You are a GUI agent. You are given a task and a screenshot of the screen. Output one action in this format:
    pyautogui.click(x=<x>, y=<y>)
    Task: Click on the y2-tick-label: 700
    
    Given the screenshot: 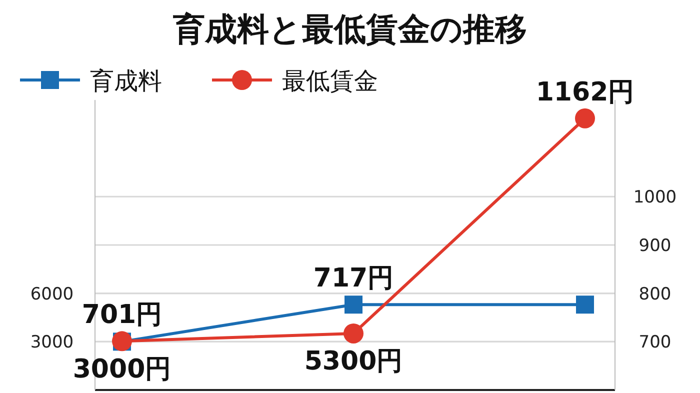 What is the action you would take?
    pyautogui.click(x=655, y=342)
    